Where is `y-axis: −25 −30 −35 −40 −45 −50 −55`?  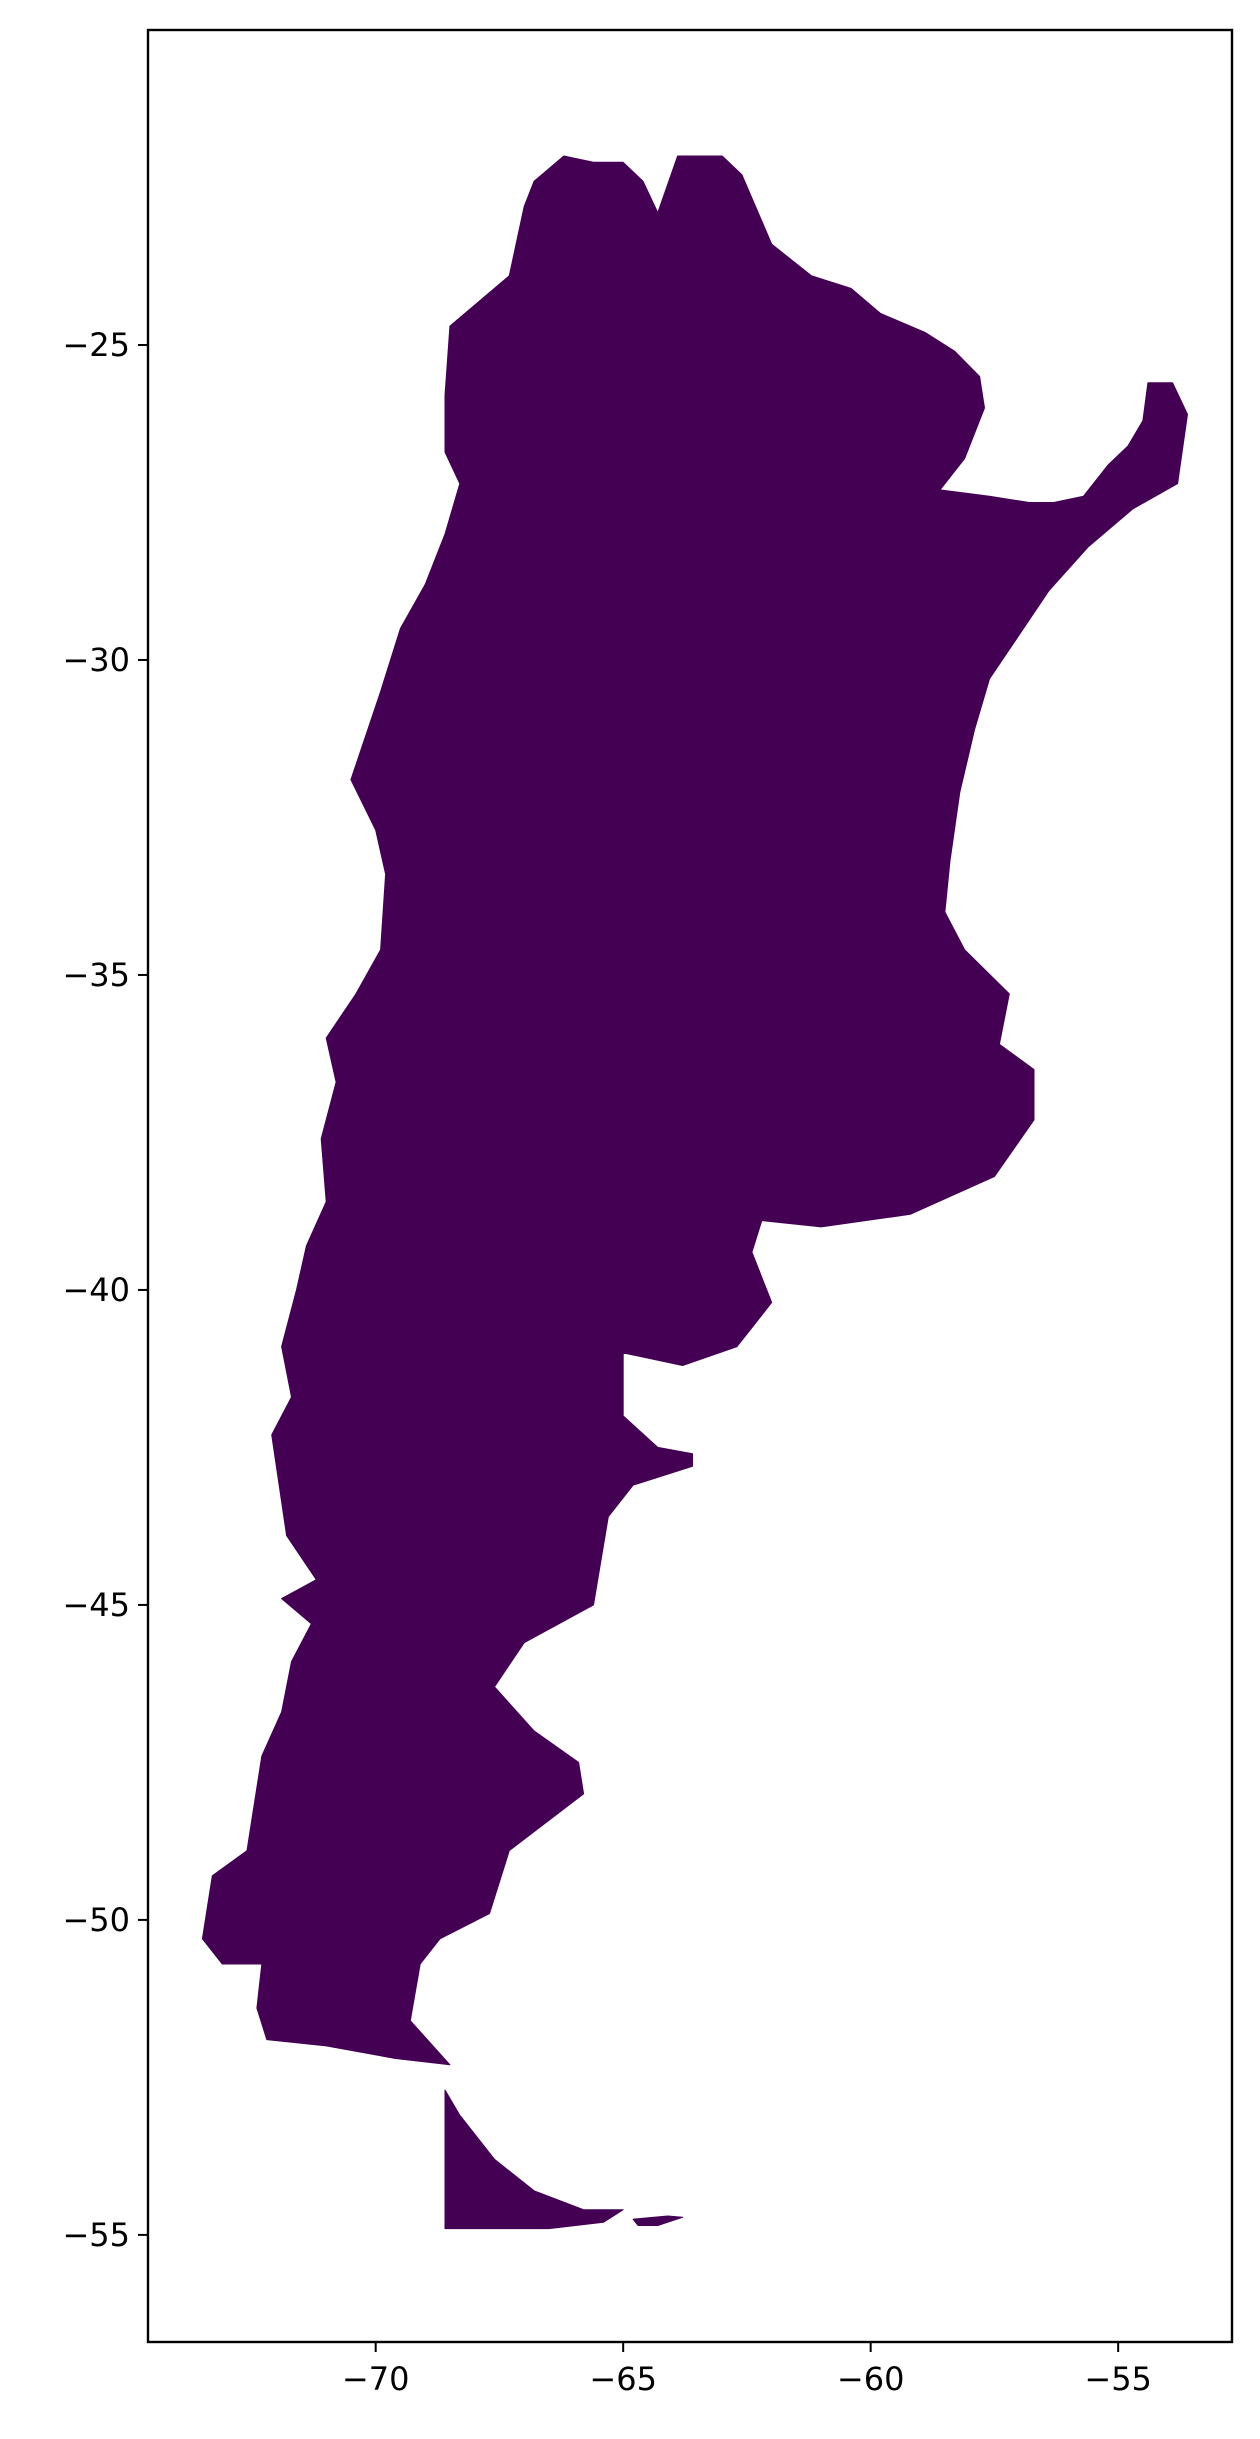
y-axis: −25 −30 −35 −40 −45 −50 −55 is located at coordinates (105, 1290).